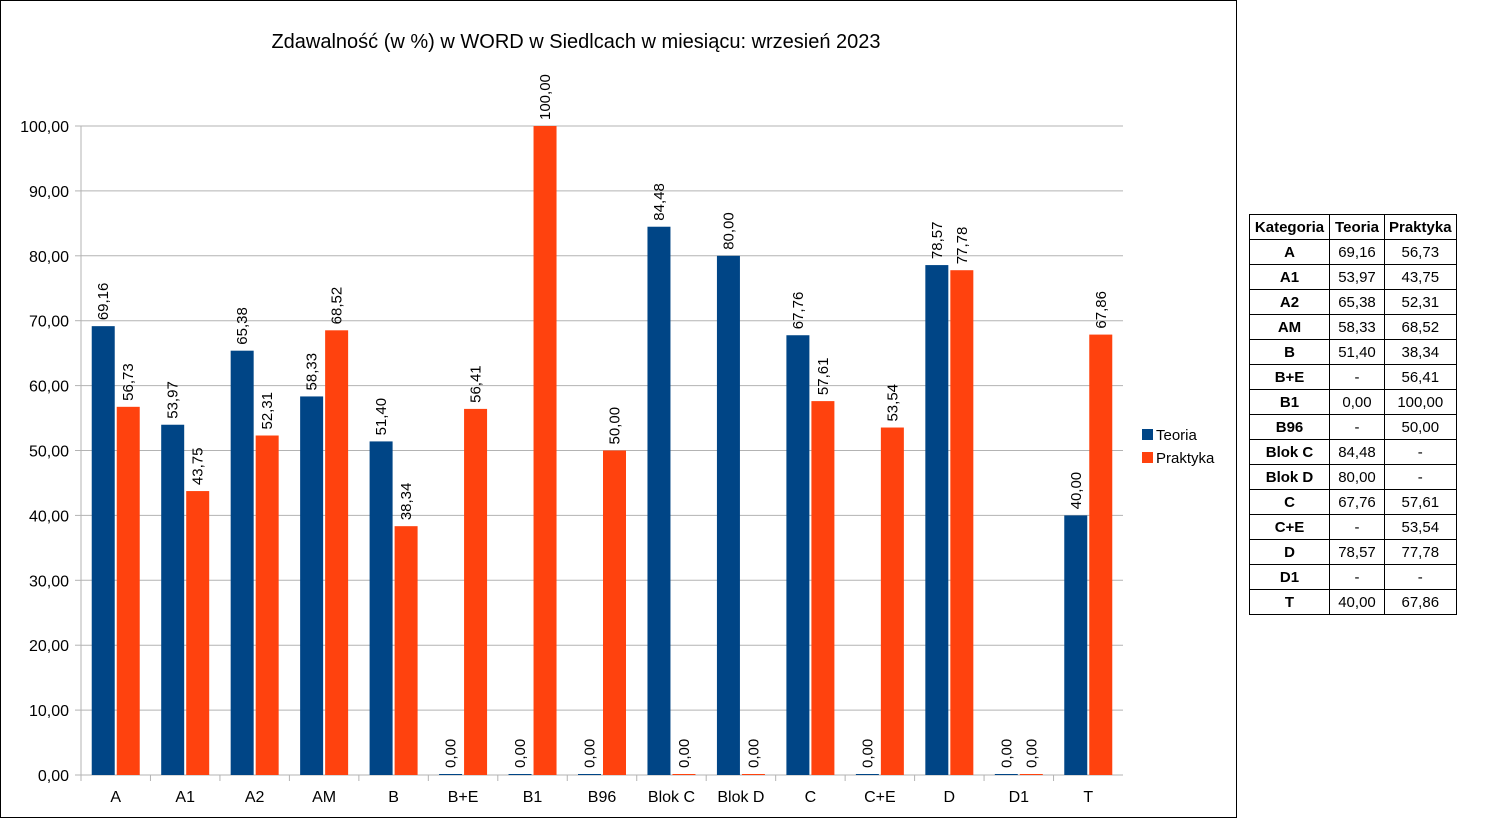  Describe the element at coordinates (1420, 327) in the screenshot. I see `table-value-cell: 68,52` at that location.